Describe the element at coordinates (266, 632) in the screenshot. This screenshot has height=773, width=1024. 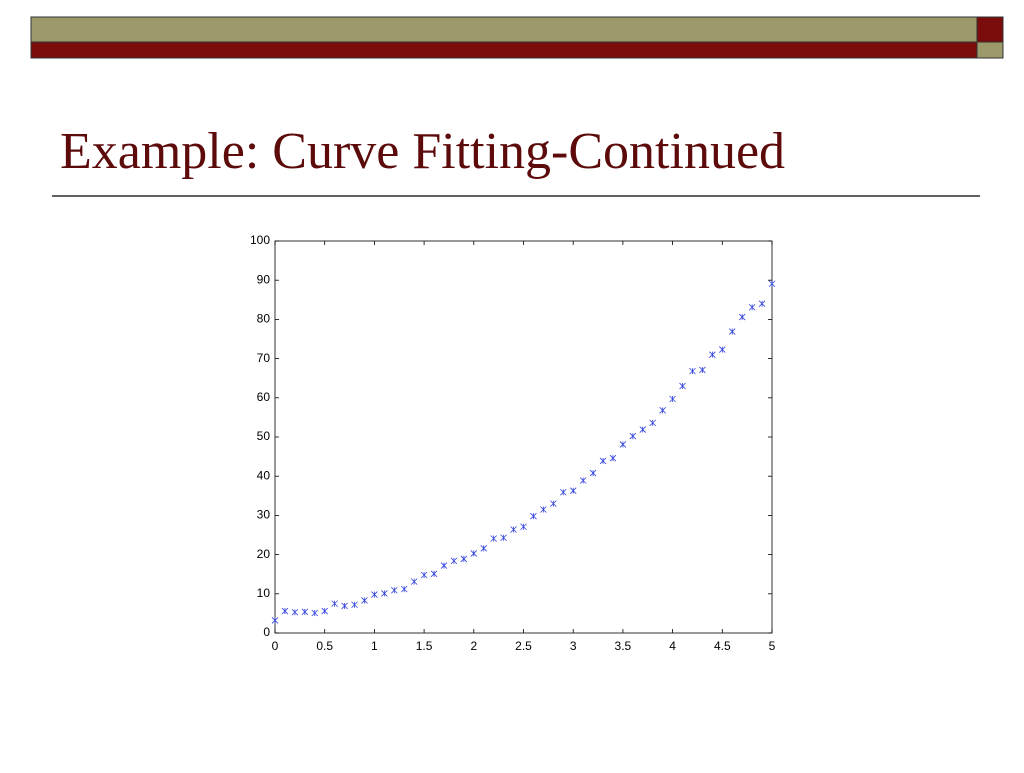
I see `y-tick-label: 0` at that location.